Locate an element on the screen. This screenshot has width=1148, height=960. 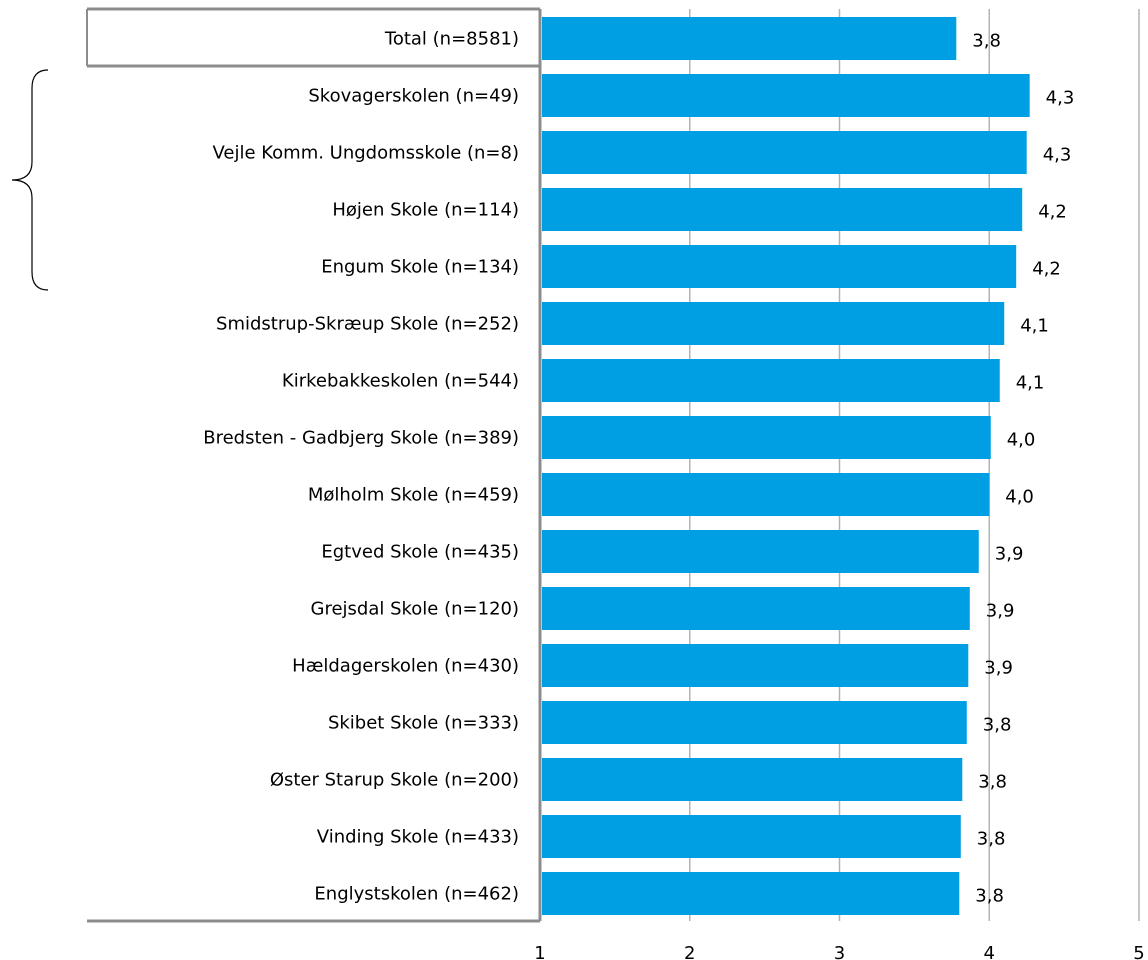
tick-layer: 1 2 3 4 5 is located at coordinates (839, 951).